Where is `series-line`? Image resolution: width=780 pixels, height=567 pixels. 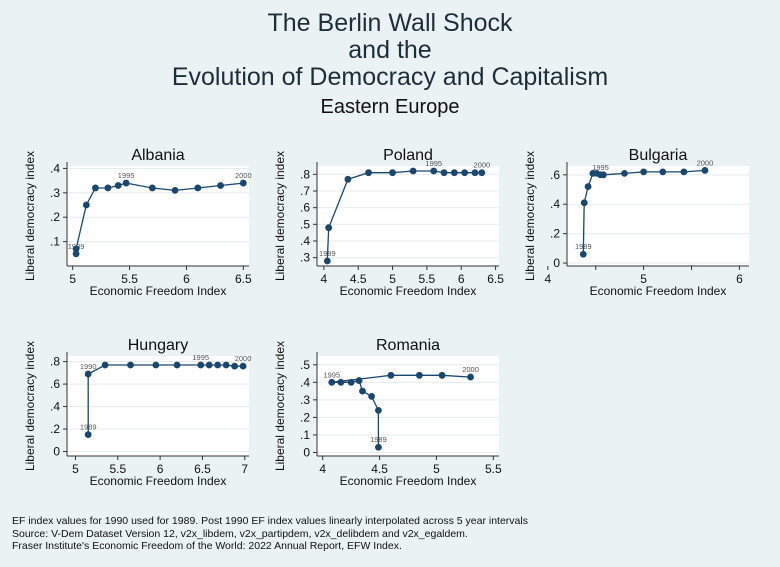 series-line is located at coordinates (159, 218).